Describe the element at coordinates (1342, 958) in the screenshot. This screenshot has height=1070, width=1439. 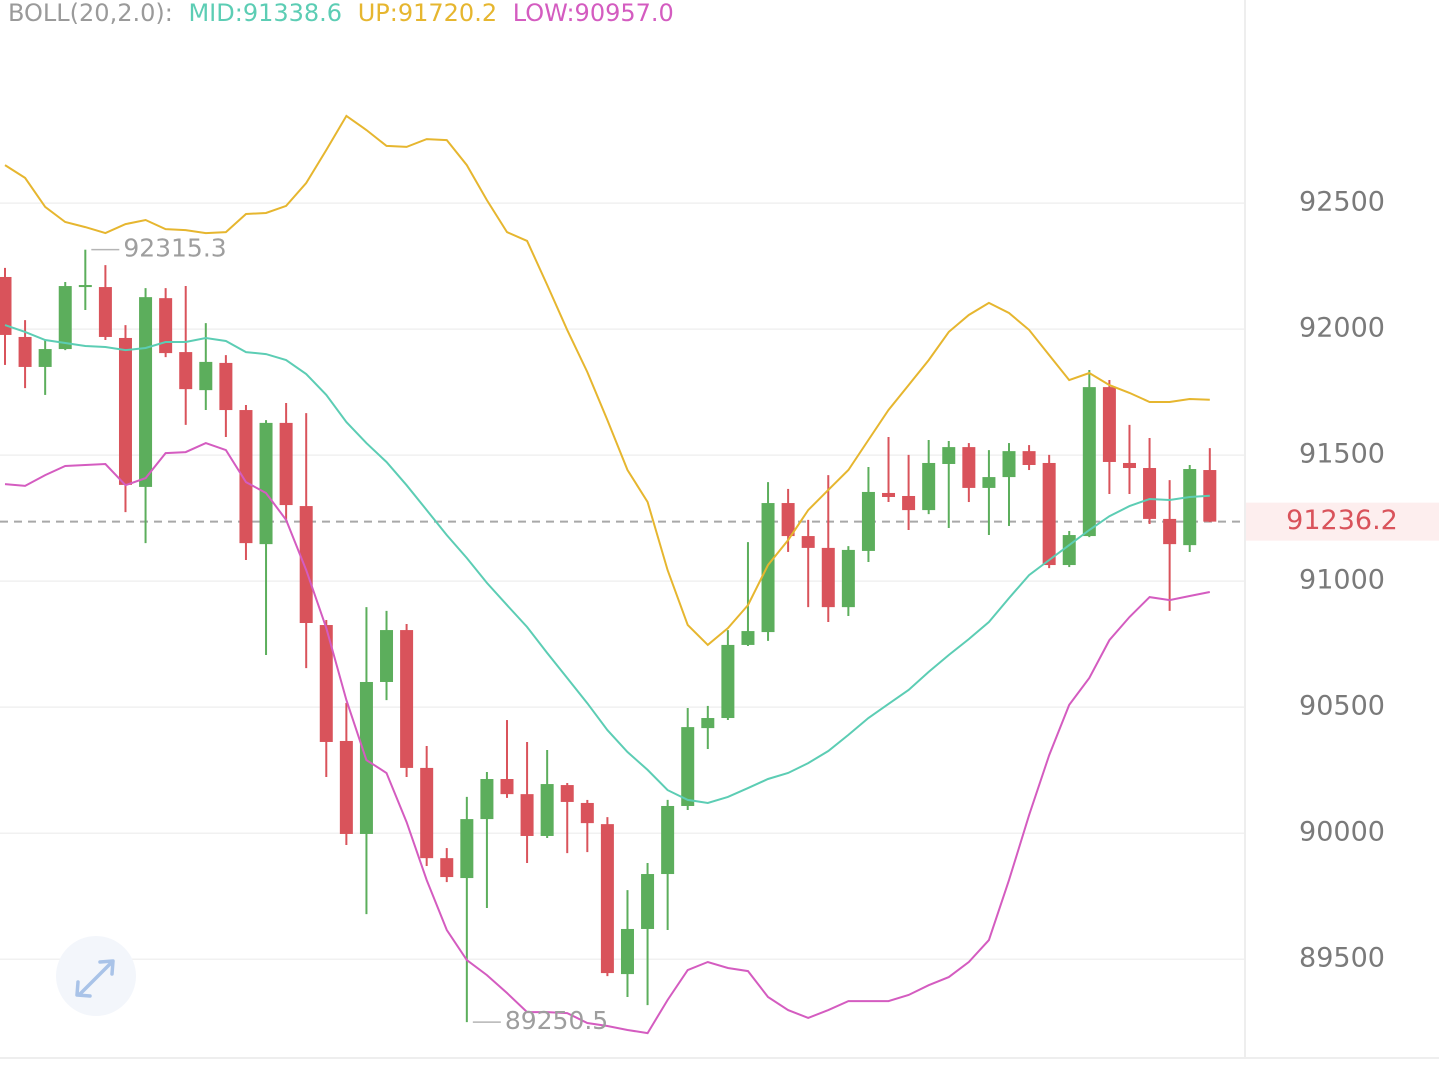
I see `y-tick-label: 89500` at that location.